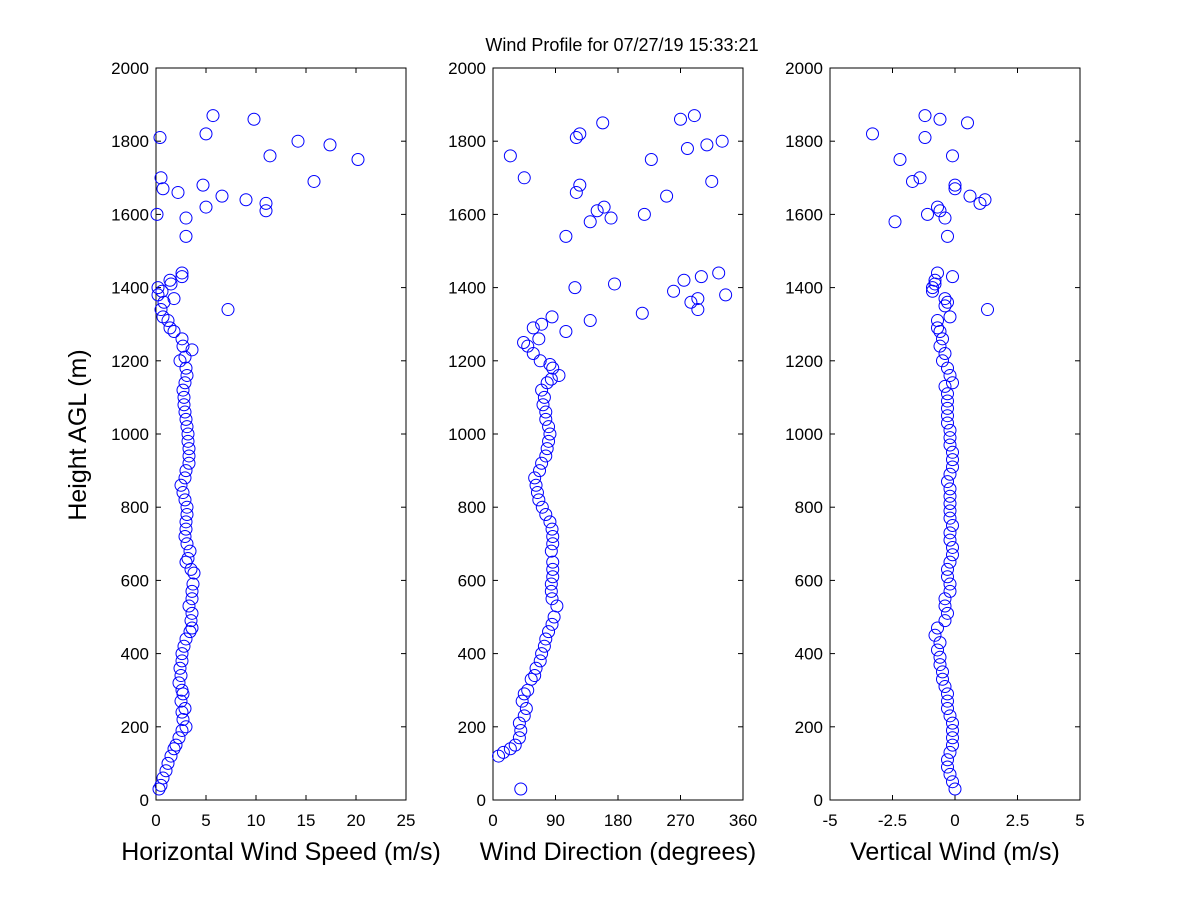 The image size is (1200, 900). I want to click on y-tick-label: 1200, so click(467, 361).